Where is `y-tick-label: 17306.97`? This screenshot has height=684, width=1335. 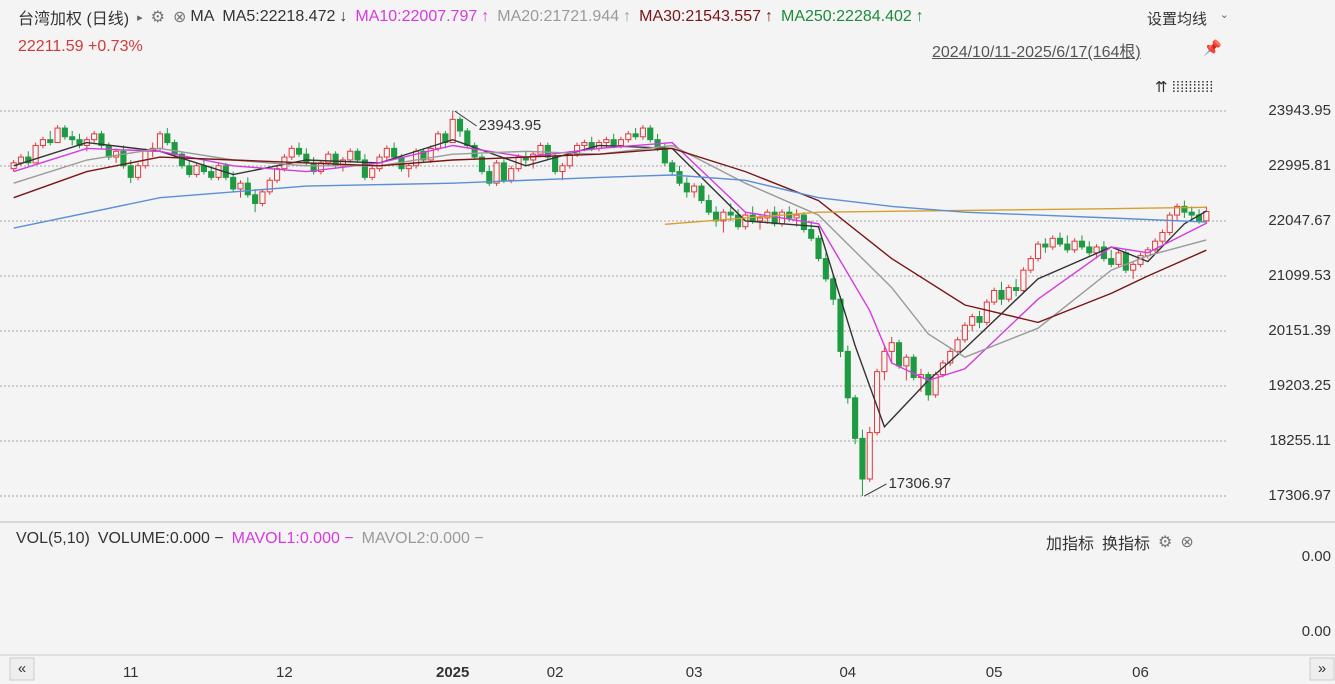 y-tick-label: 17306.97 is located at coordinates (1299, 495).